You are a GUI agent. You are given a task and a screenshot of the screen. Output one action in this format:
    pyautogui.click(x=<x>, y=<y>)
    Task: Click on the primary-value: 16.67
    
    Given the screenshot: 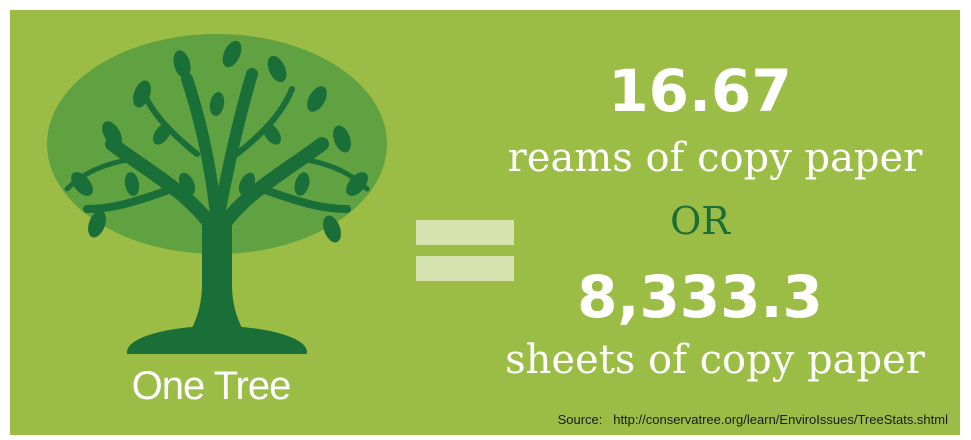 What is the action you would take?
    pyautogui.click(x=700, y=91)
    